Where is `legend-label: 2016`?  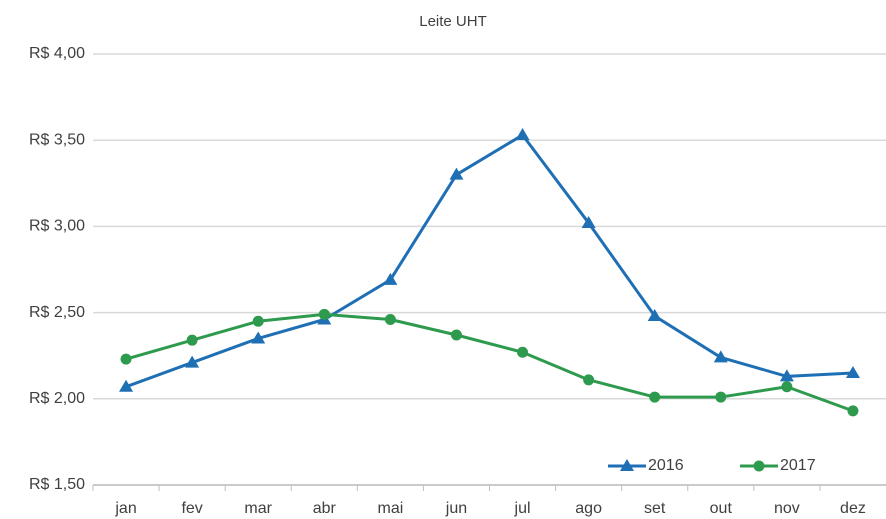
legend-label: 2016 is located at coordinates (666, 465).